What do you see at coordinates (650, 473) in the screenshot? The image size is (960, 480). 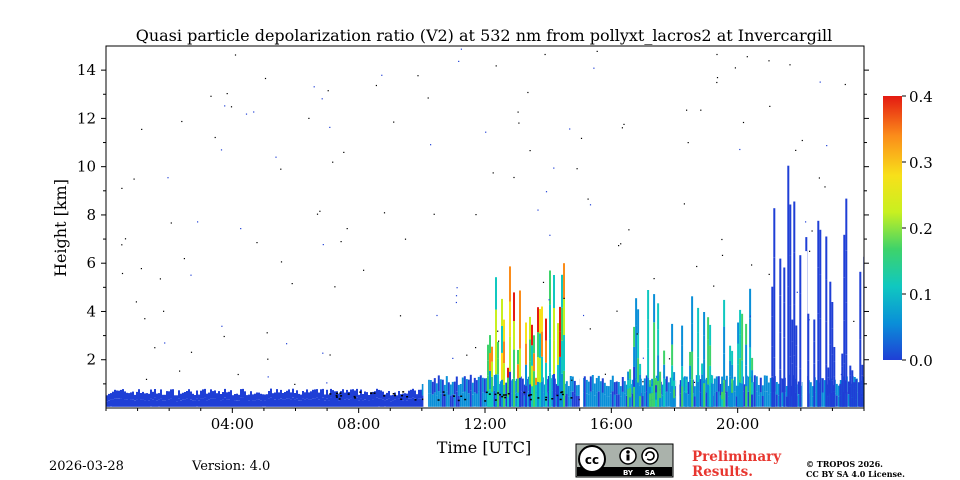 I see `cc-badge-sa: SA` at bounding box center [650, 473].